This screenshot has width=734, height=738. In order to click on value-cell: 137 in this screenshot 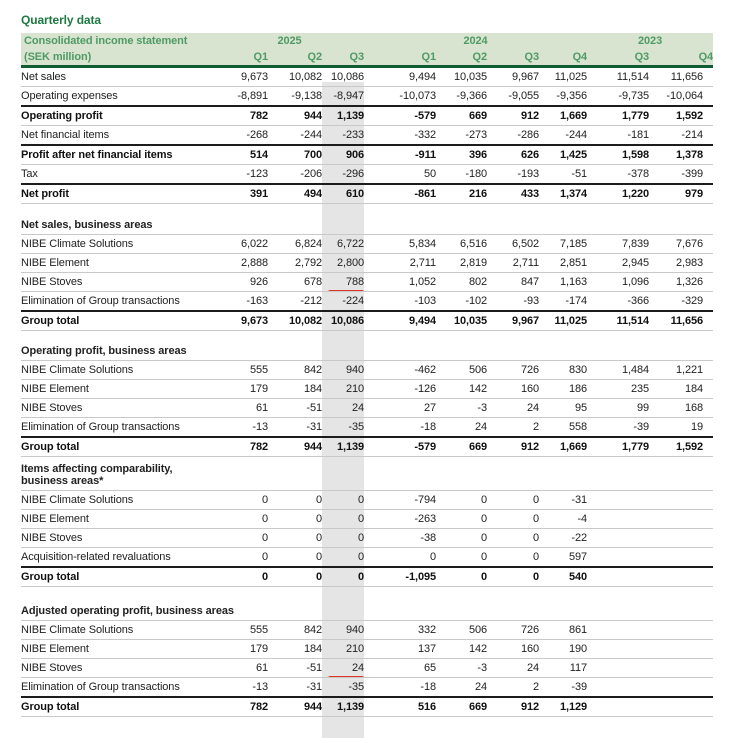, I will do `click(400, 649)`.